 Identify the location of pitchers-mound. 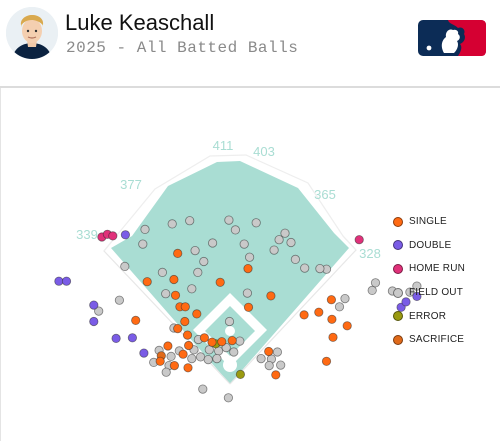
(230, 331).